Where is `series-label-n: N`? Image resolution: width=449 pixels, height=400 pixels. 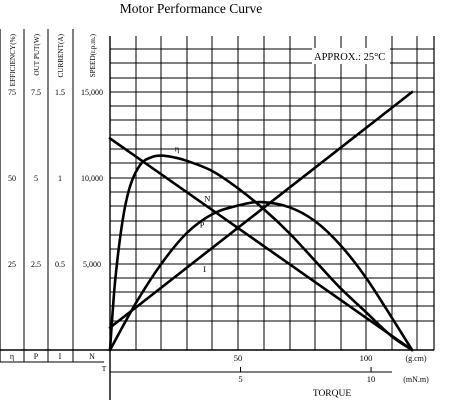
series-label-n: N is located at coordinates (207, 199).